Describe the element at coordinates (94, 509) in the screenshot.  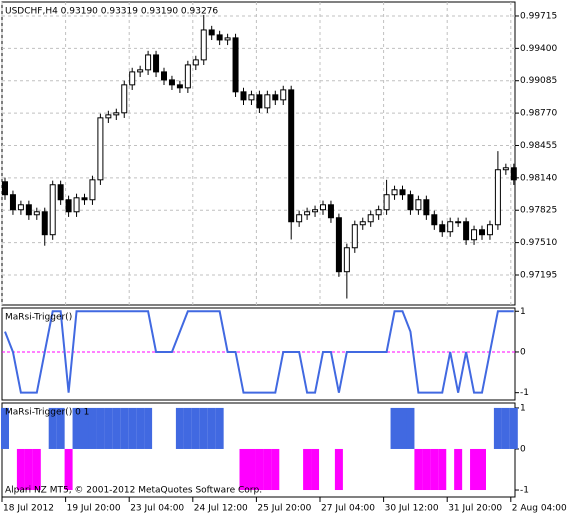
I see `x-tick-label: 19 Jul 20:00` at that location.